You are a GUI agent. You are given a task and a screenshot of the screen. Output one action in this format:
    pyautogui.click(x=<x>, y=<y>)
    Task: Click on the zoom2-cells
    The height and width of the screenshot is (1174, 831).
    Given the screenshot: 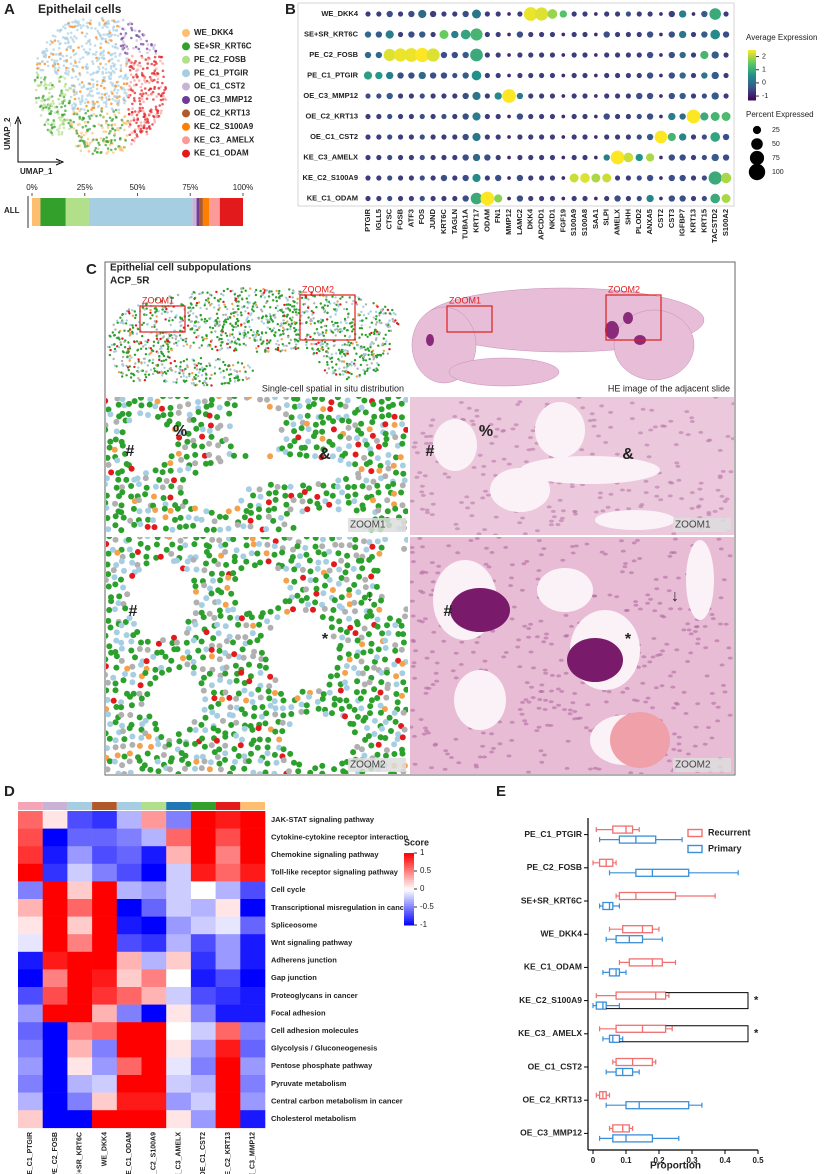 What is the action you would take?
    pyautogui.click(x=257, y=655)
    